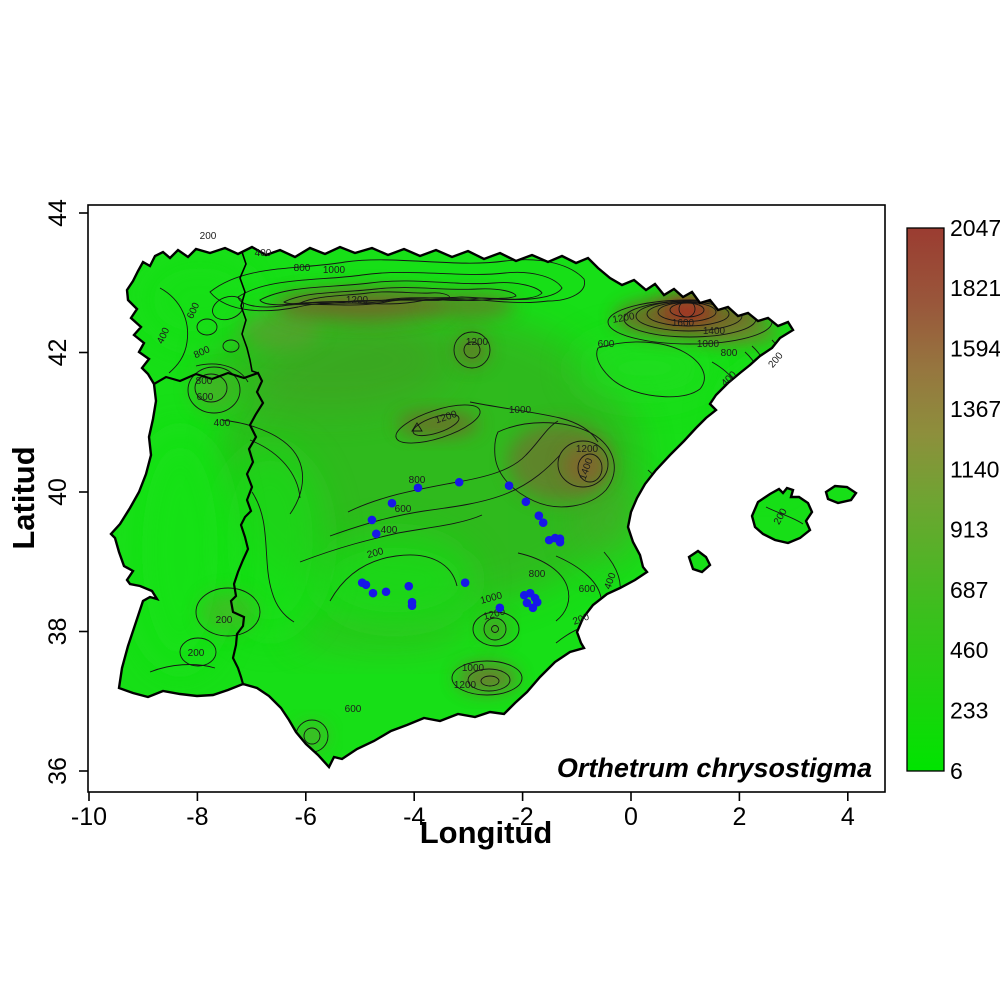  Describe the element at coordinates (848, 817) in the screenshot. I see `x-tick-label: 4` at that location.